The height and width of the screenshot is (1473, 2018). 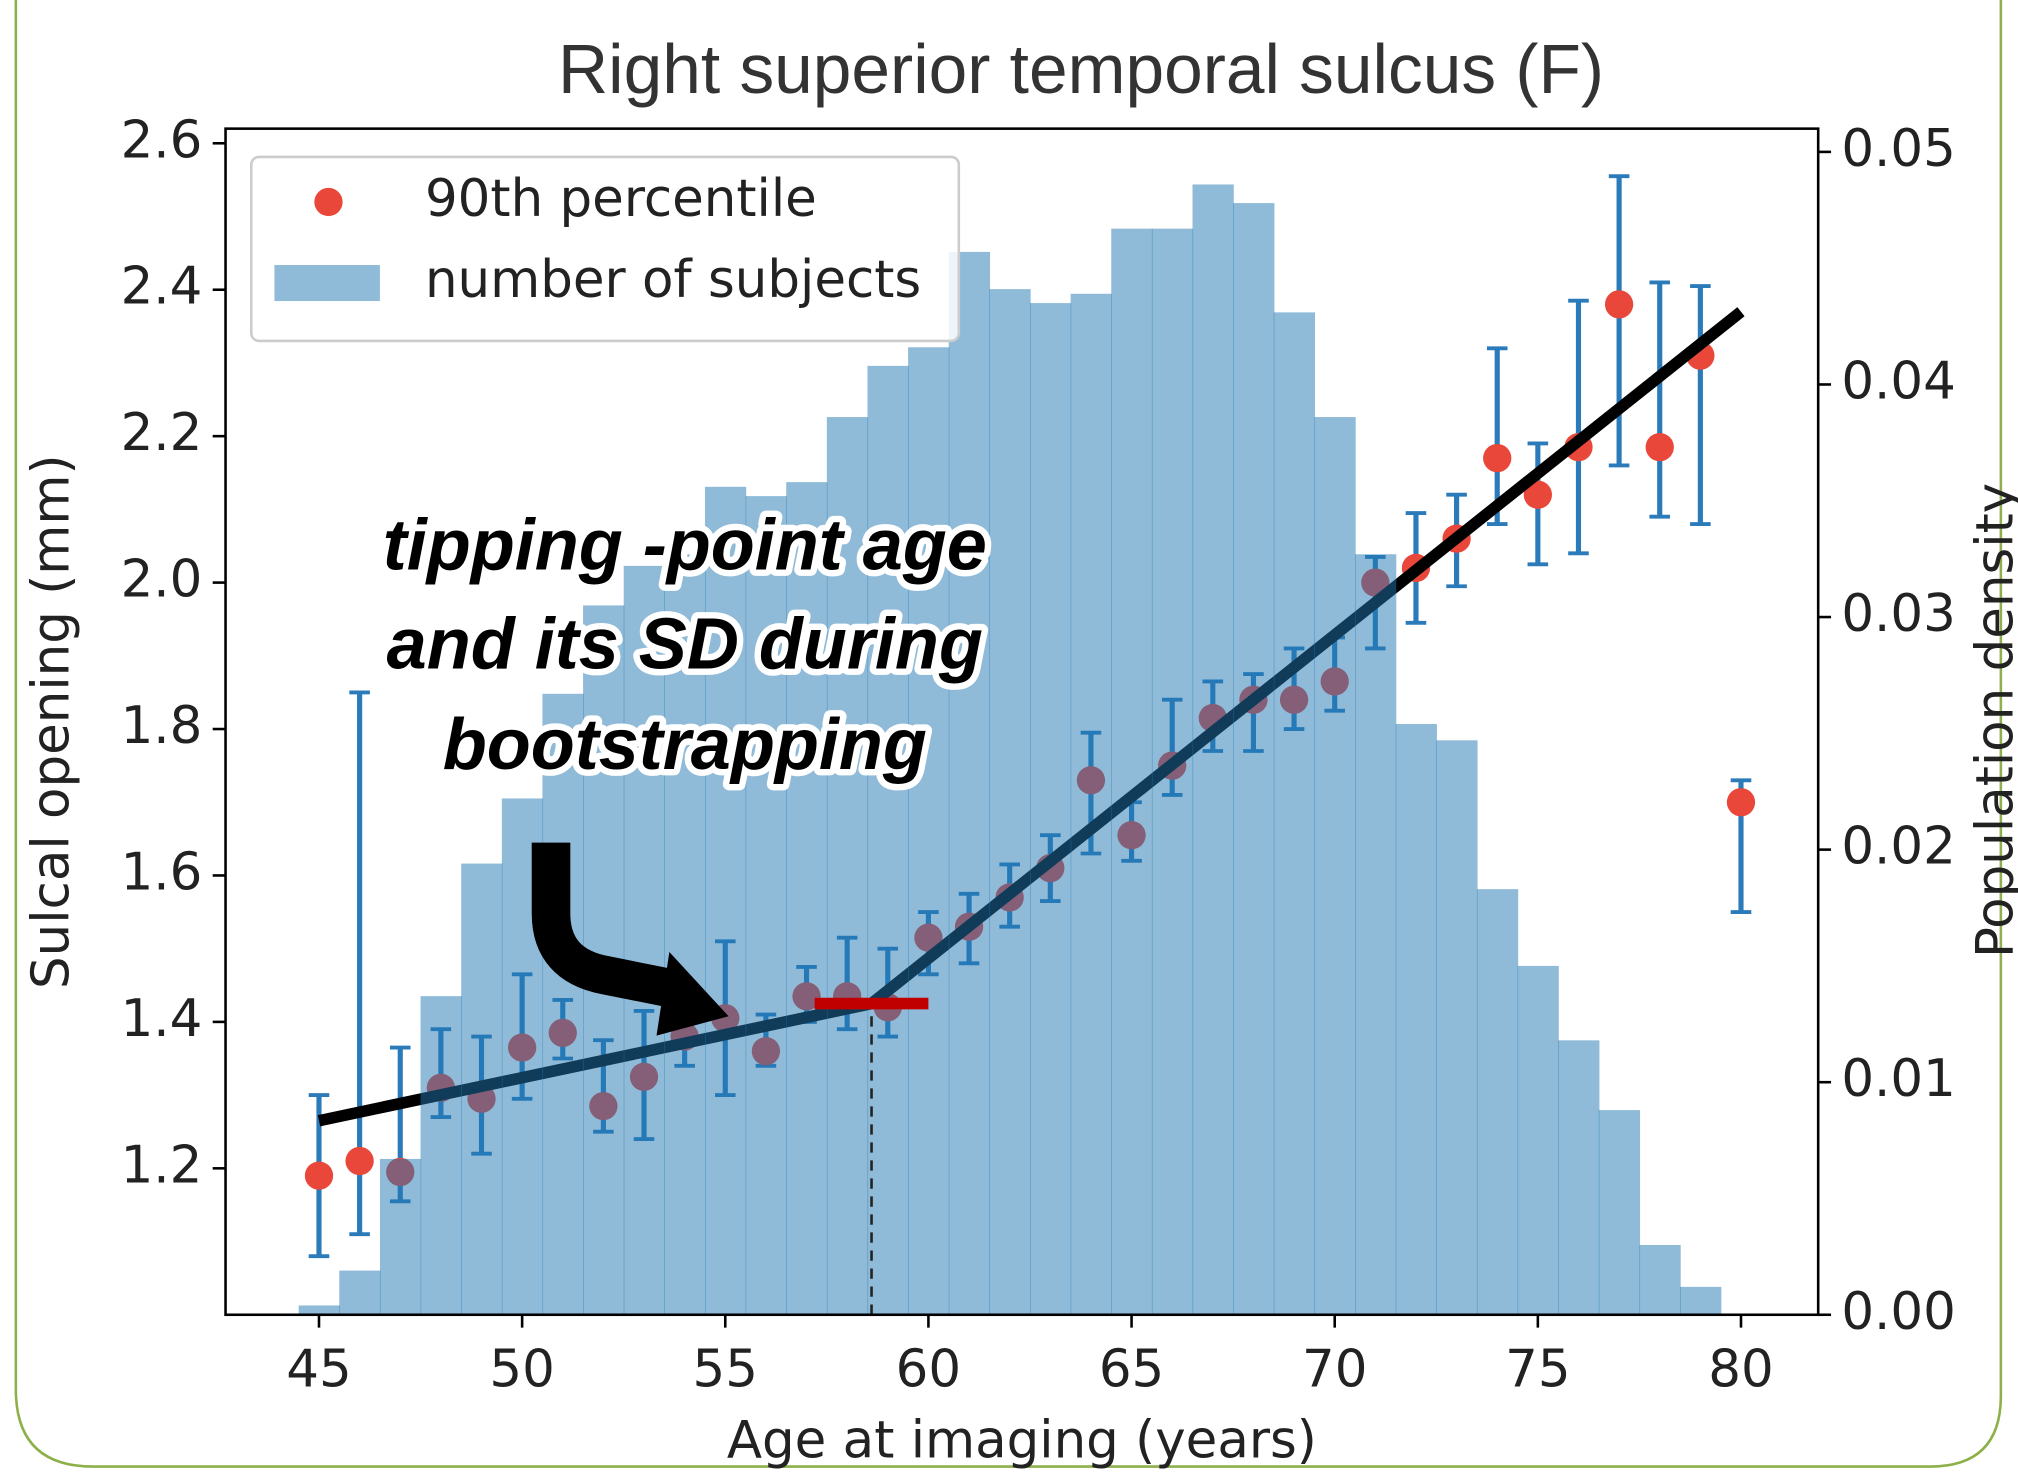 What do you see at coordinates (692, 993) in the screenshot?
I see `arrow-head` at bounding box center [692, 993].